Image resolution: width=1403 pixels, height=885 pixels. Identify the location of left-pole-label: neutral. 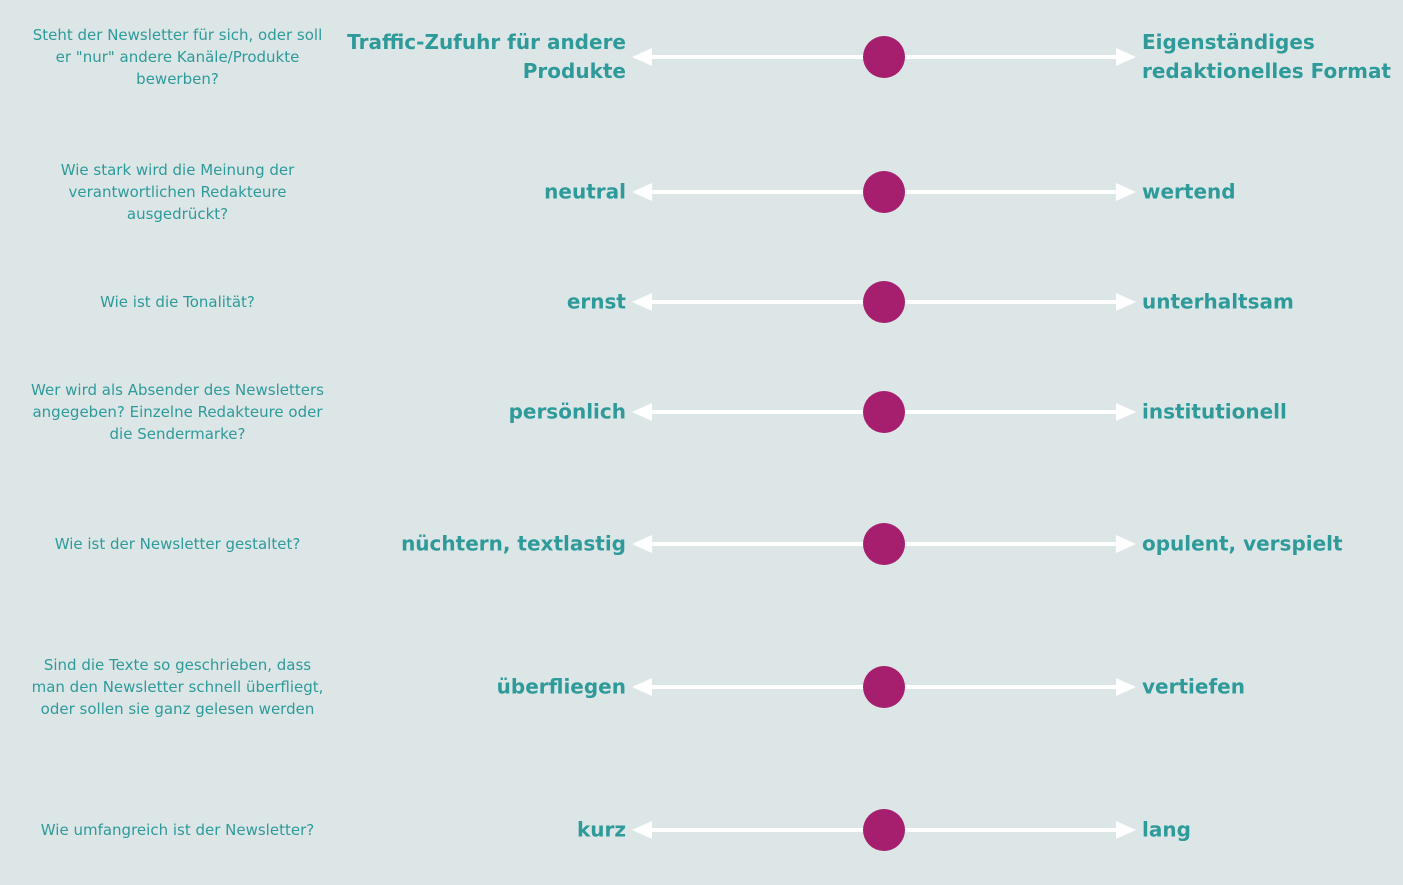
(585, 191).